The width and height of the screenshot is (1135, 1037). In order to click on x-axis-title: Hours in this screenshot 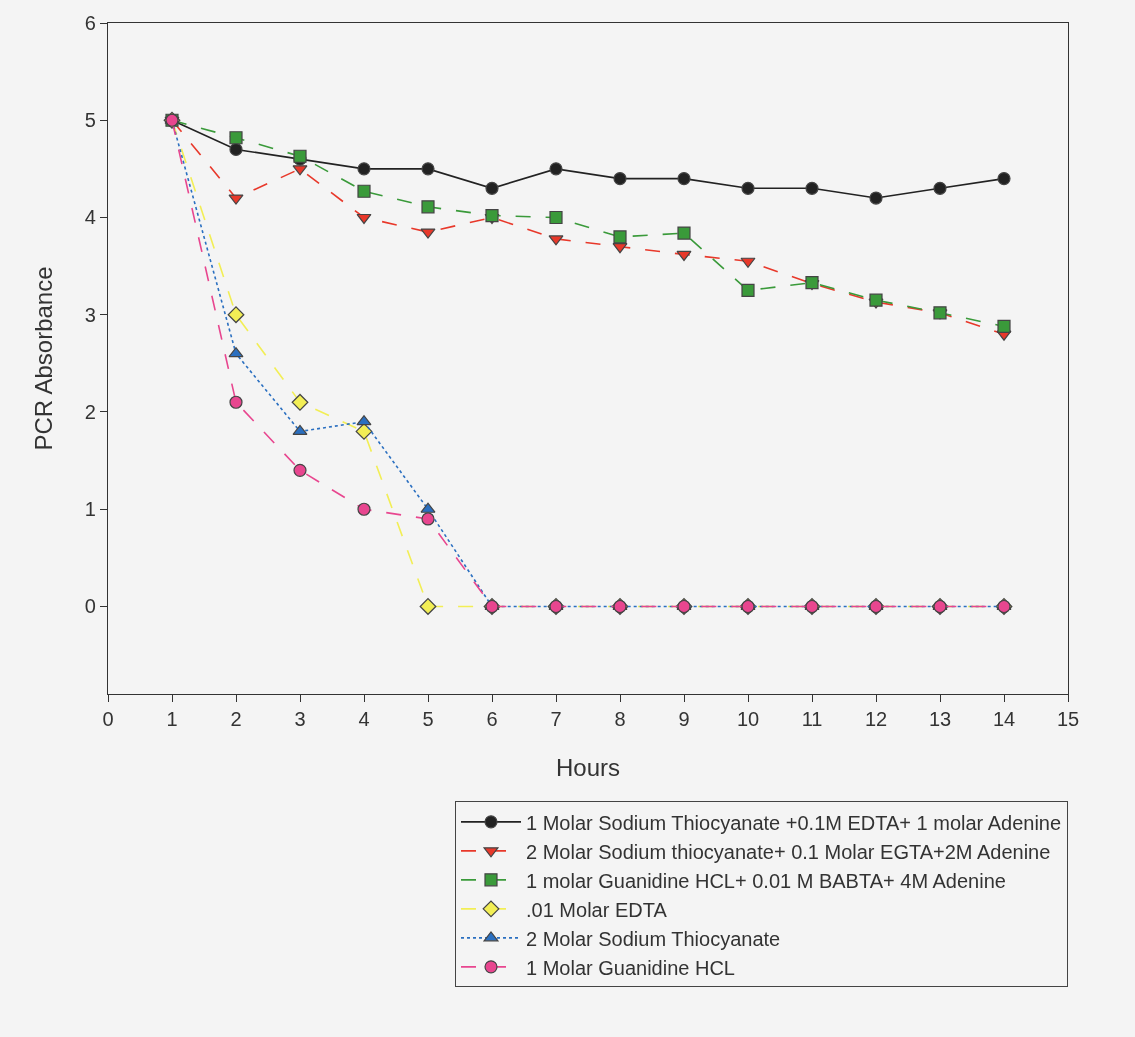, I will do `click(588, 768)`.